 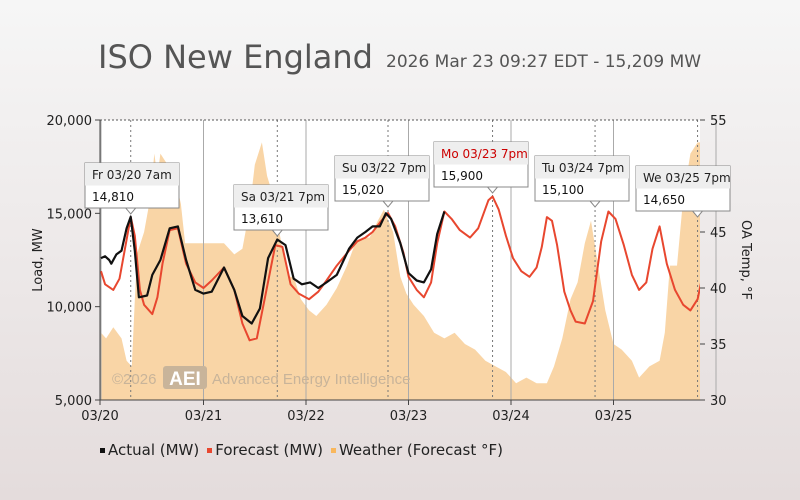 What do you see at coordinates (333, 450) in the screenshot?
I see `legend-swatch-weather` at bounding box center [333, 450].